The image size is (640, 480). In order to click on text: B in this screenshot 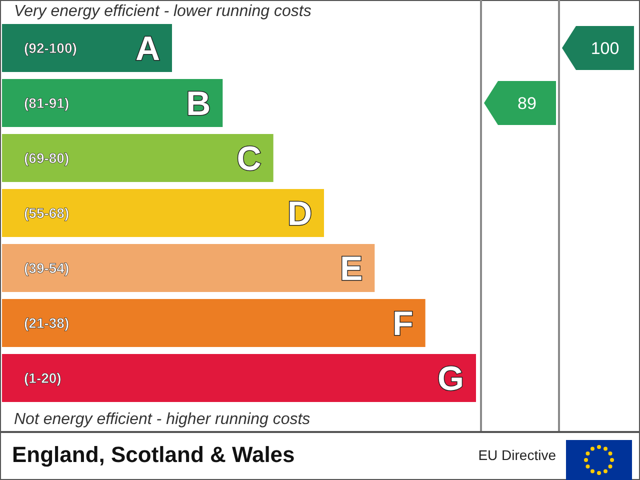, I will do `click(198, 104)`.